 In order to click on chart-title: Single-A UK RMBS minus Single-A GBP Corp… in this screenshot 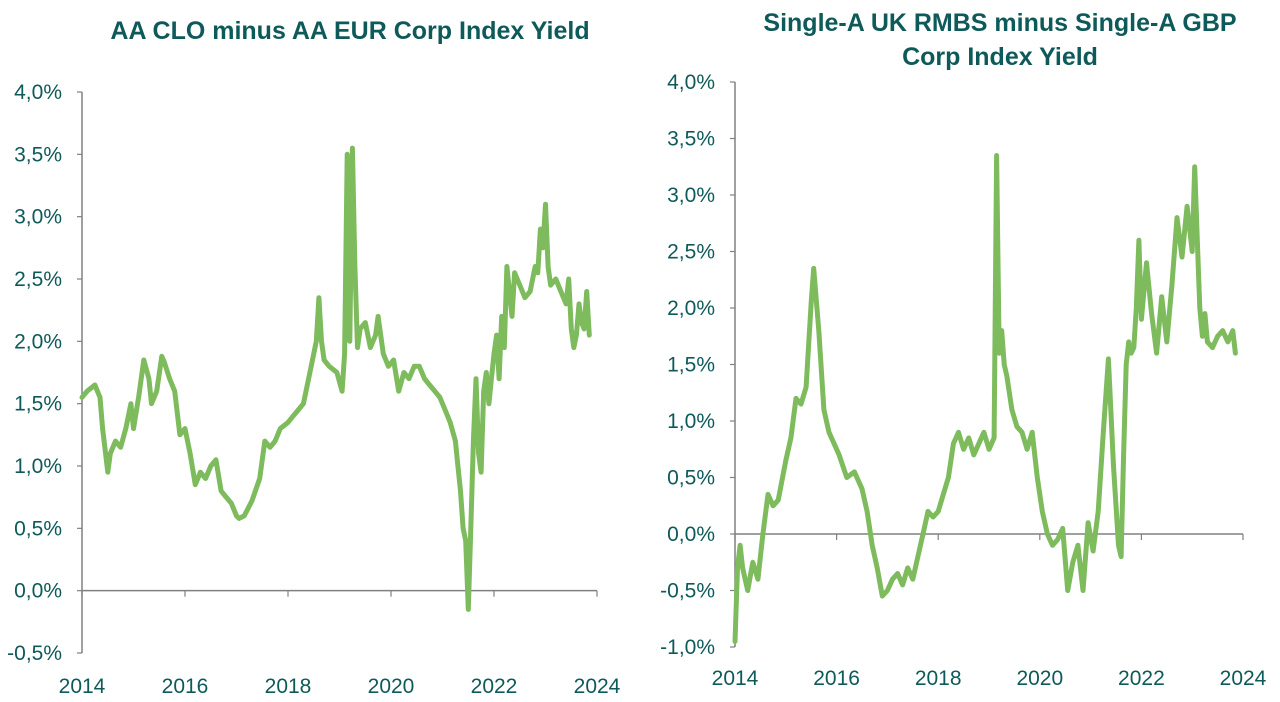, I will do `click(1000, 40)`.